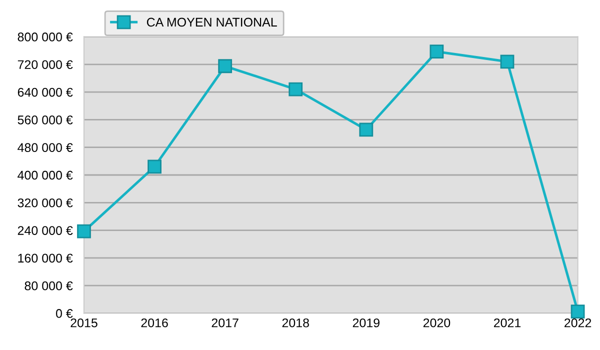 The height and width of the screenshot is (350, 600). I want to click on y-tick-label: 80 000 €, so click(48, 285).